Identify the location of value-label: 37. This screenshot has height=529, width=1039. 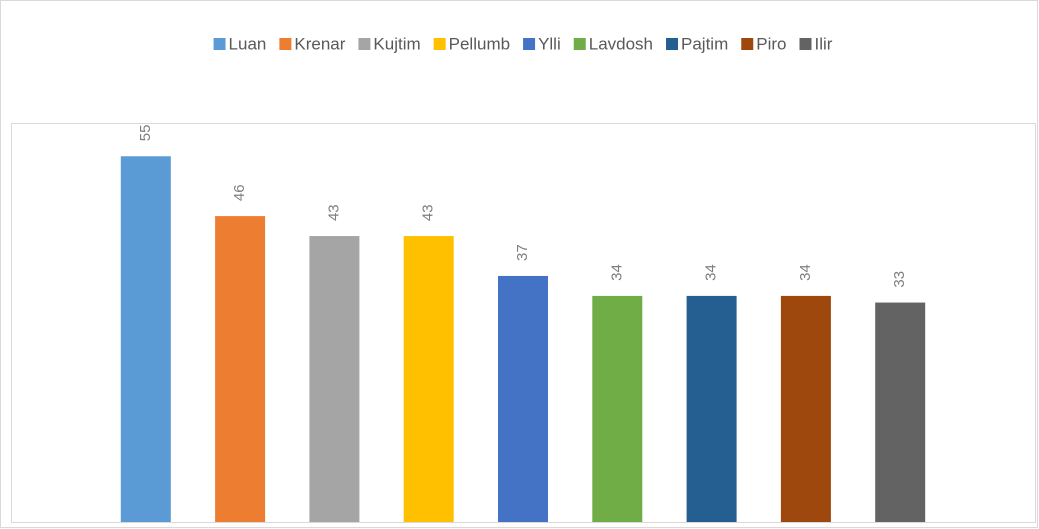
(522, 252).